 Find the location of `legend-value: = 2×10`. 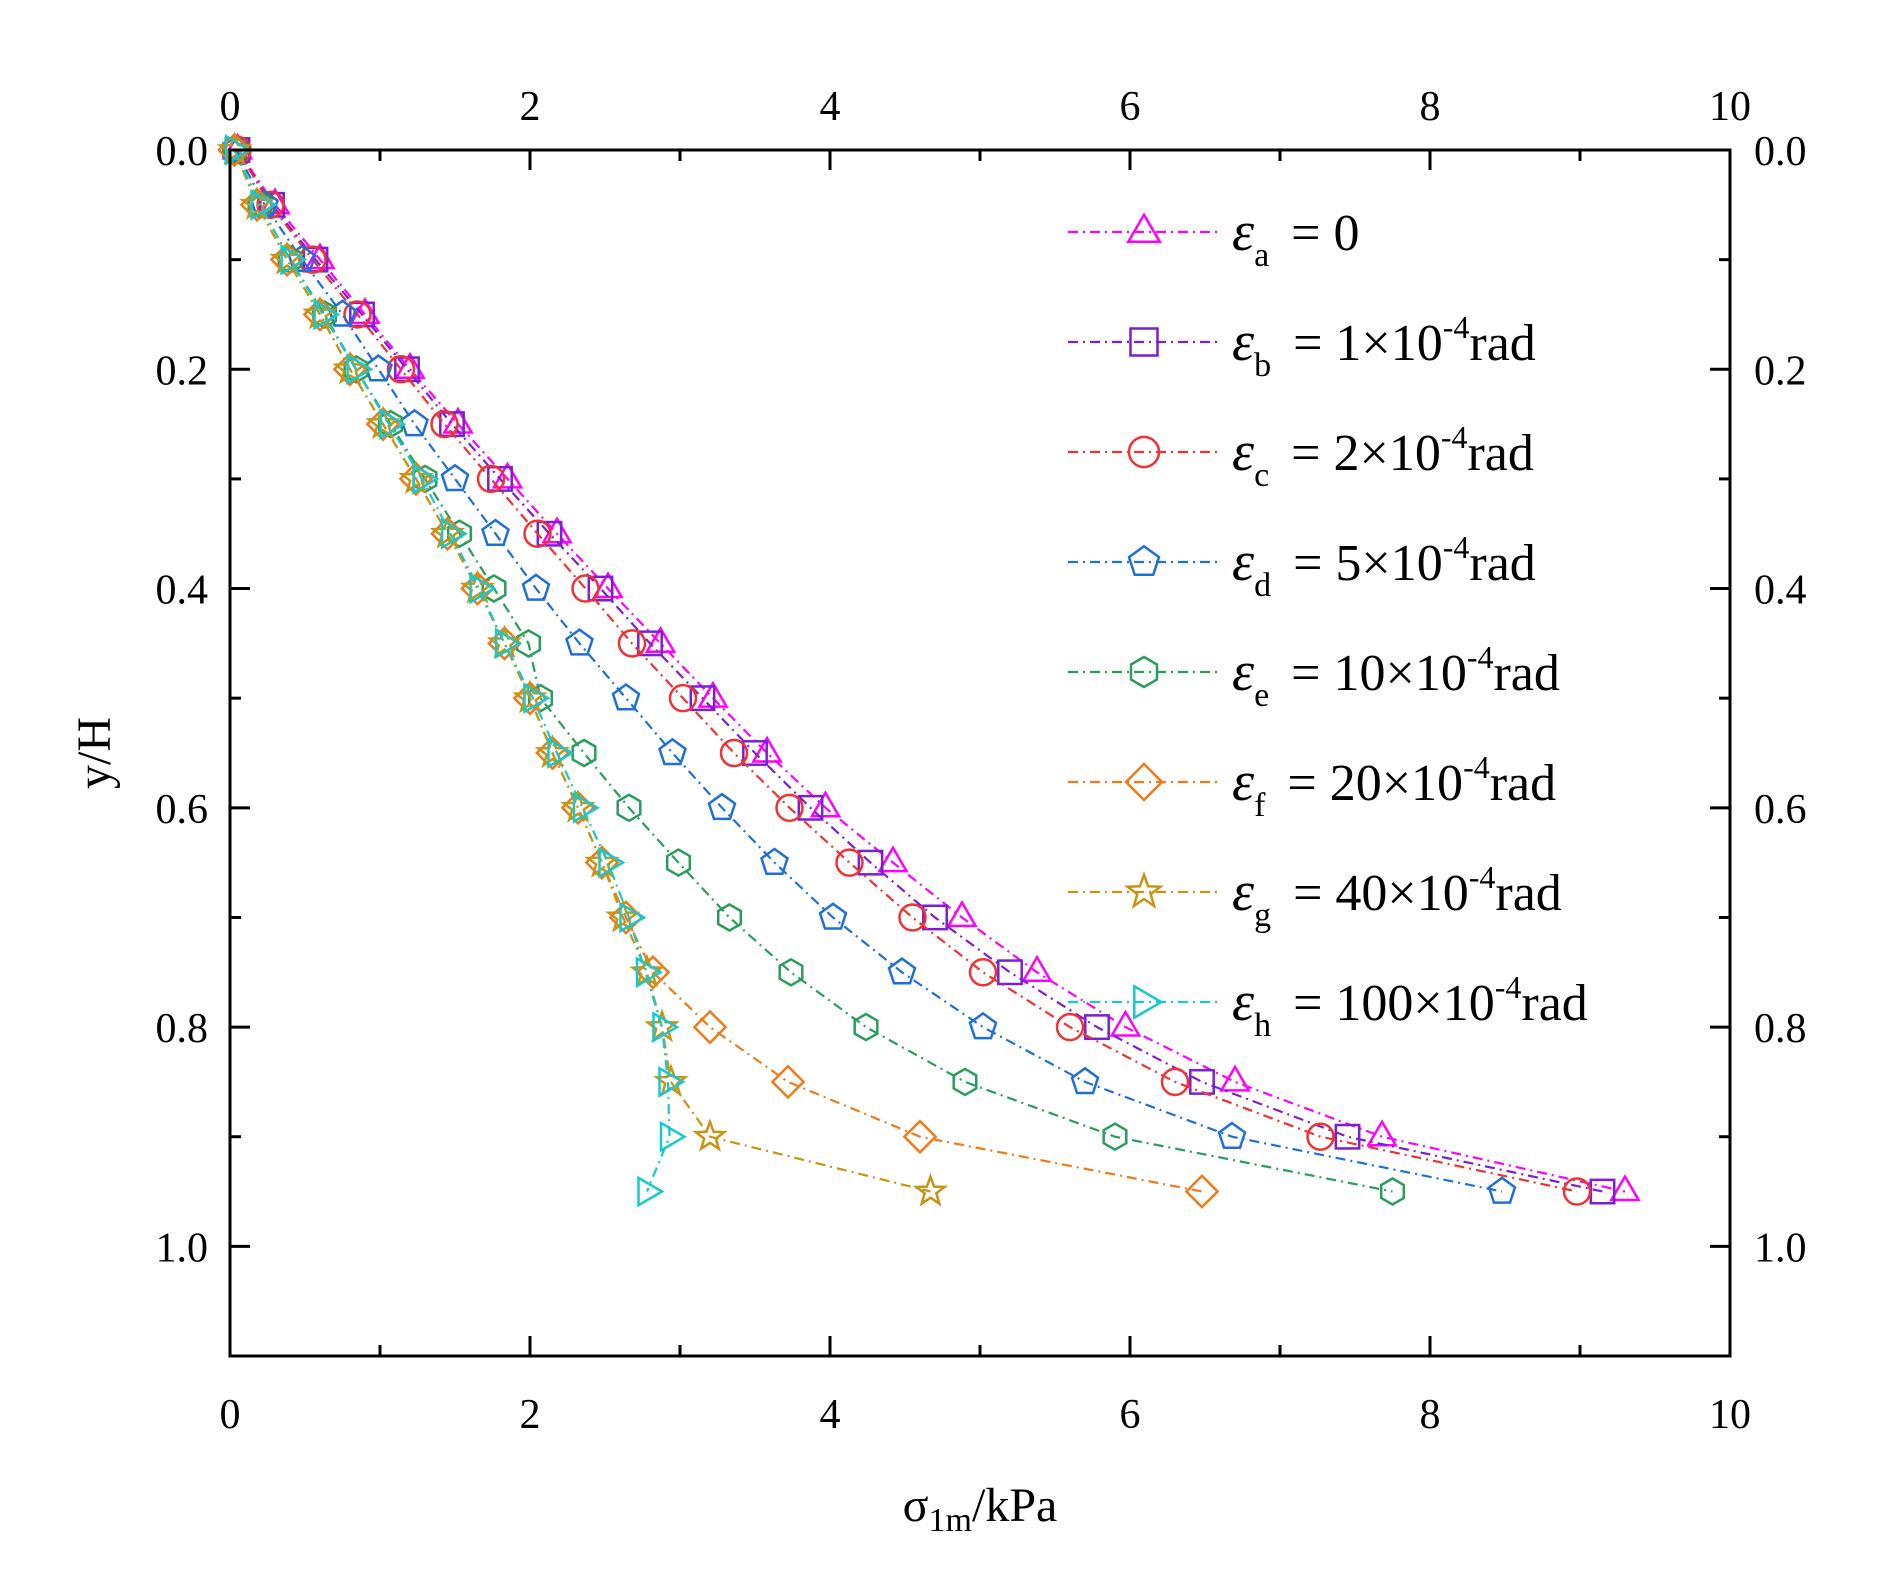

legend-value: = 2×10 is located at coordinates (1366, 453).